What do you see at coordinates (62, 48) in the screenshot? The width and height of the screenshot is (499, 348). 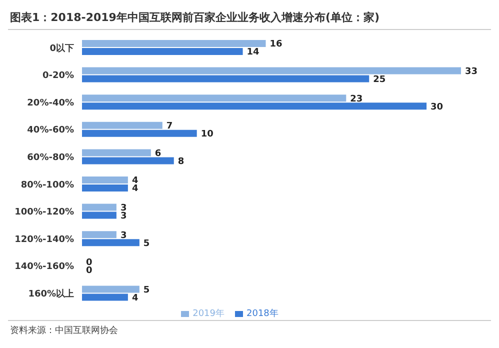 I see `y-tick-label: 0以下` at bounding box center [62, 48].